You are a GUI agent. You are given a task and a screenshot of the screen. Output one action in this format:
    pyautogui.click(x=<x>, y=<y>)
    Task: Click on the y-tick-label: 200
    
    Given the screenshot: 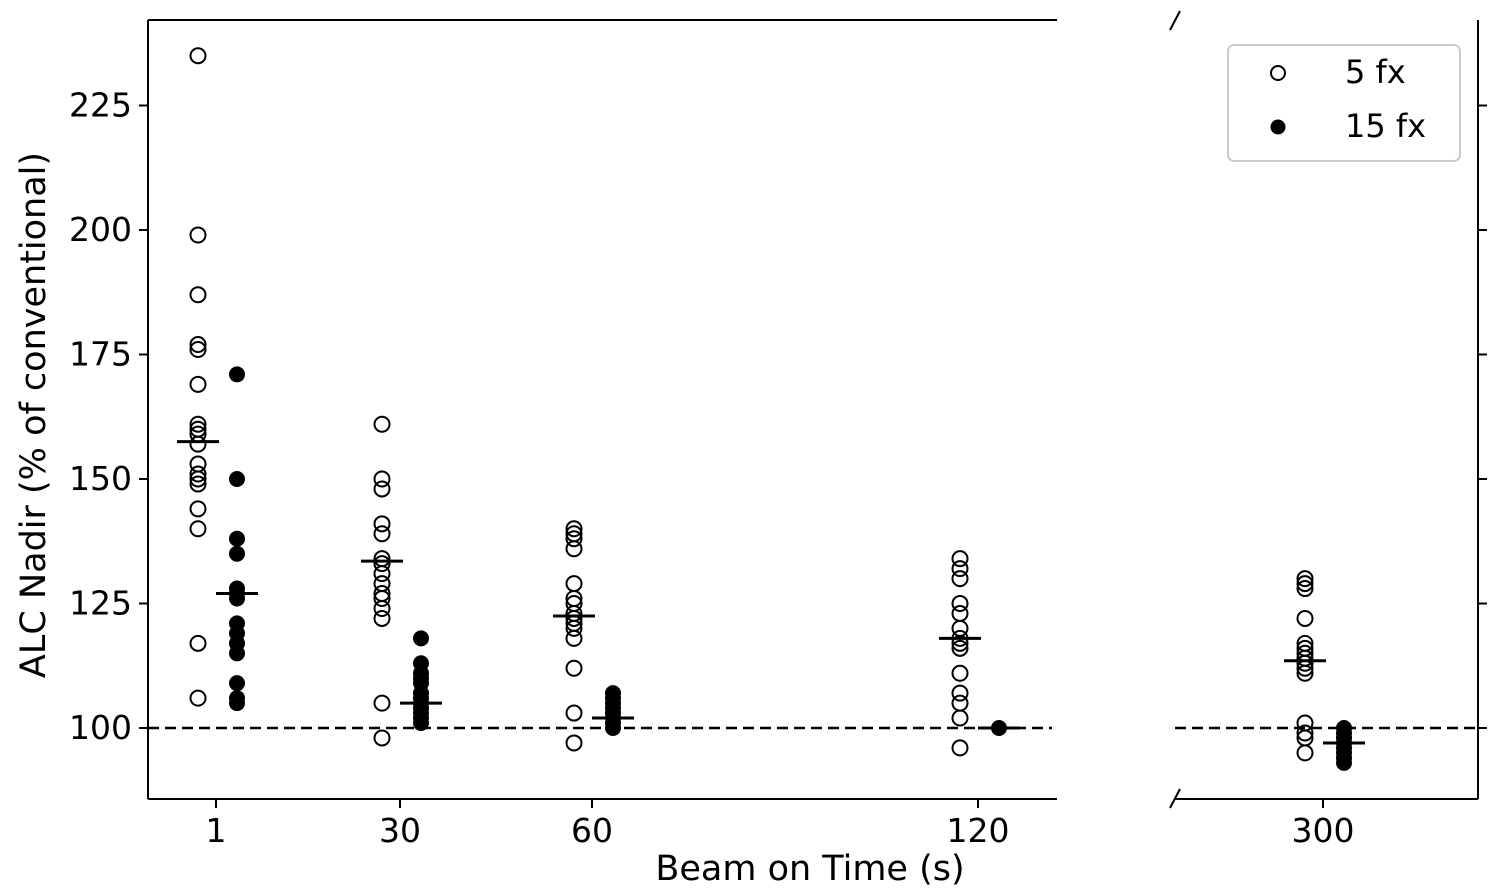 What is the action you would take?
    pyautogui.click(x=100, y=229)
    